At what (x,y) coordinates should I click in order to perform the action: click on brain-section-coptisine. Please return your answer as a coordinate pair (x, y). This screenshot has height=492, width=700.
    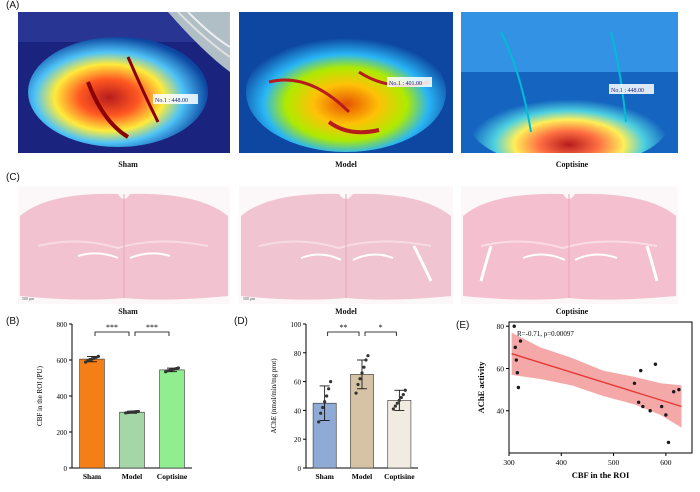
    Looking at the image, I should click on (569, 245).